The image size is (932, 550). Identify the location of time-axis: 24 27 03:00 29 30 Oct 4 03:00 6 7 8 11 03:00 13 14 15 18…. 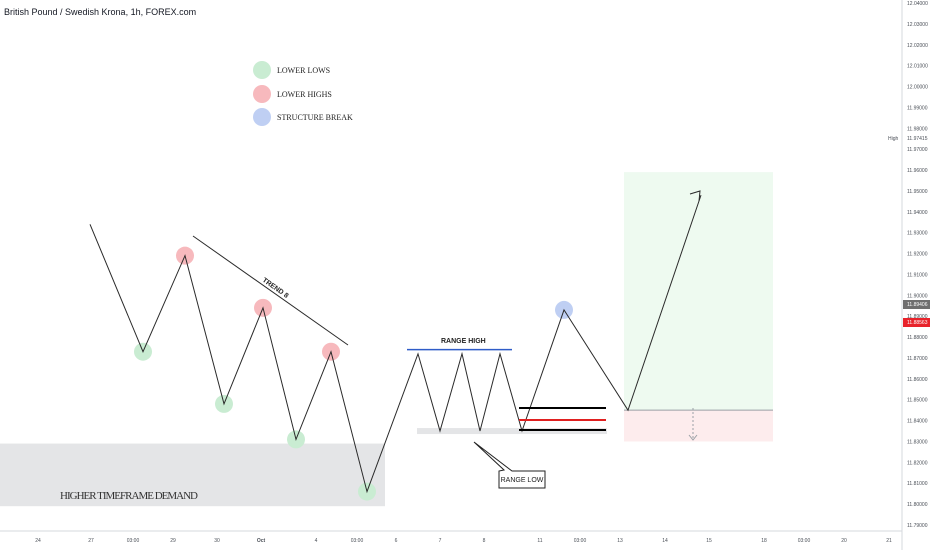
(463, 541).